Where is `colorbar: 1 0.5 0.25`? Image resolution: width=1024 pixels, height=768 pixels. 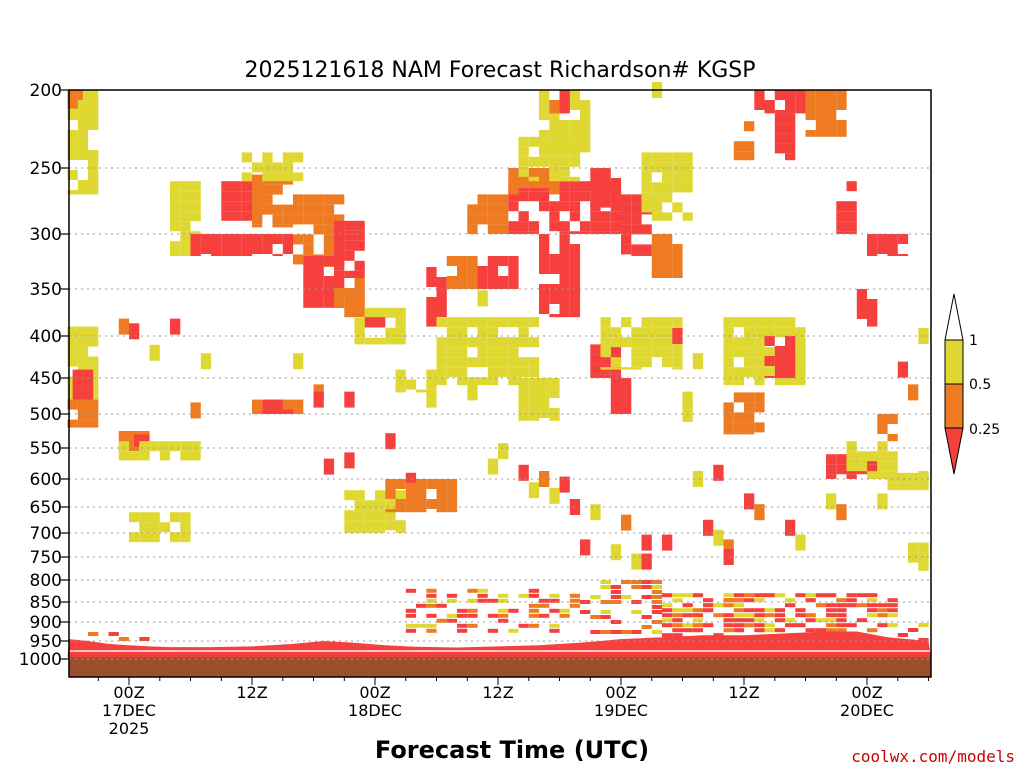
colorbar: 1 0.5 0.25 is located at coordinates (972, 384).